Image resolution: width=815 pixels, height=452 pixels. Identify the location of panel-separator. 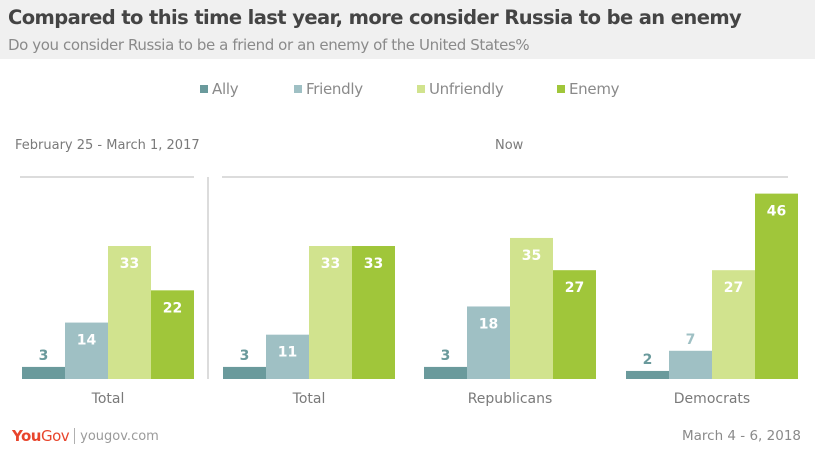
(208, 278).